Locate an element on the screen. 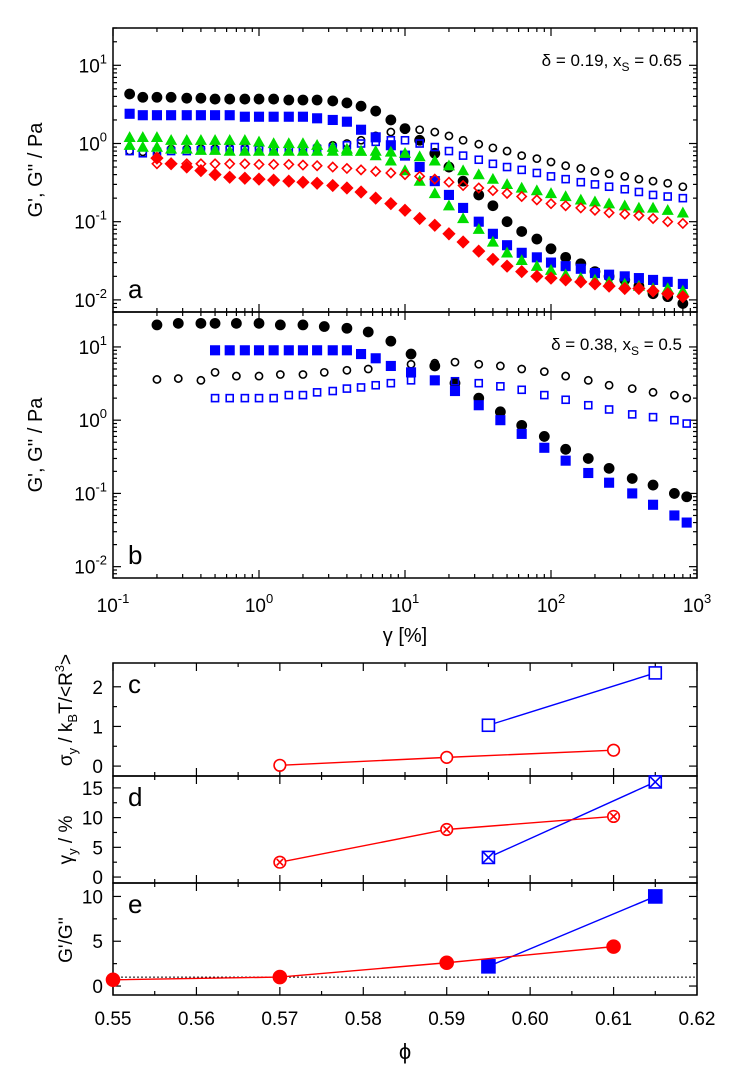 This screenshot has height=1068, width=752. y-tick-label: 0 is located at coordinates (97, 987).